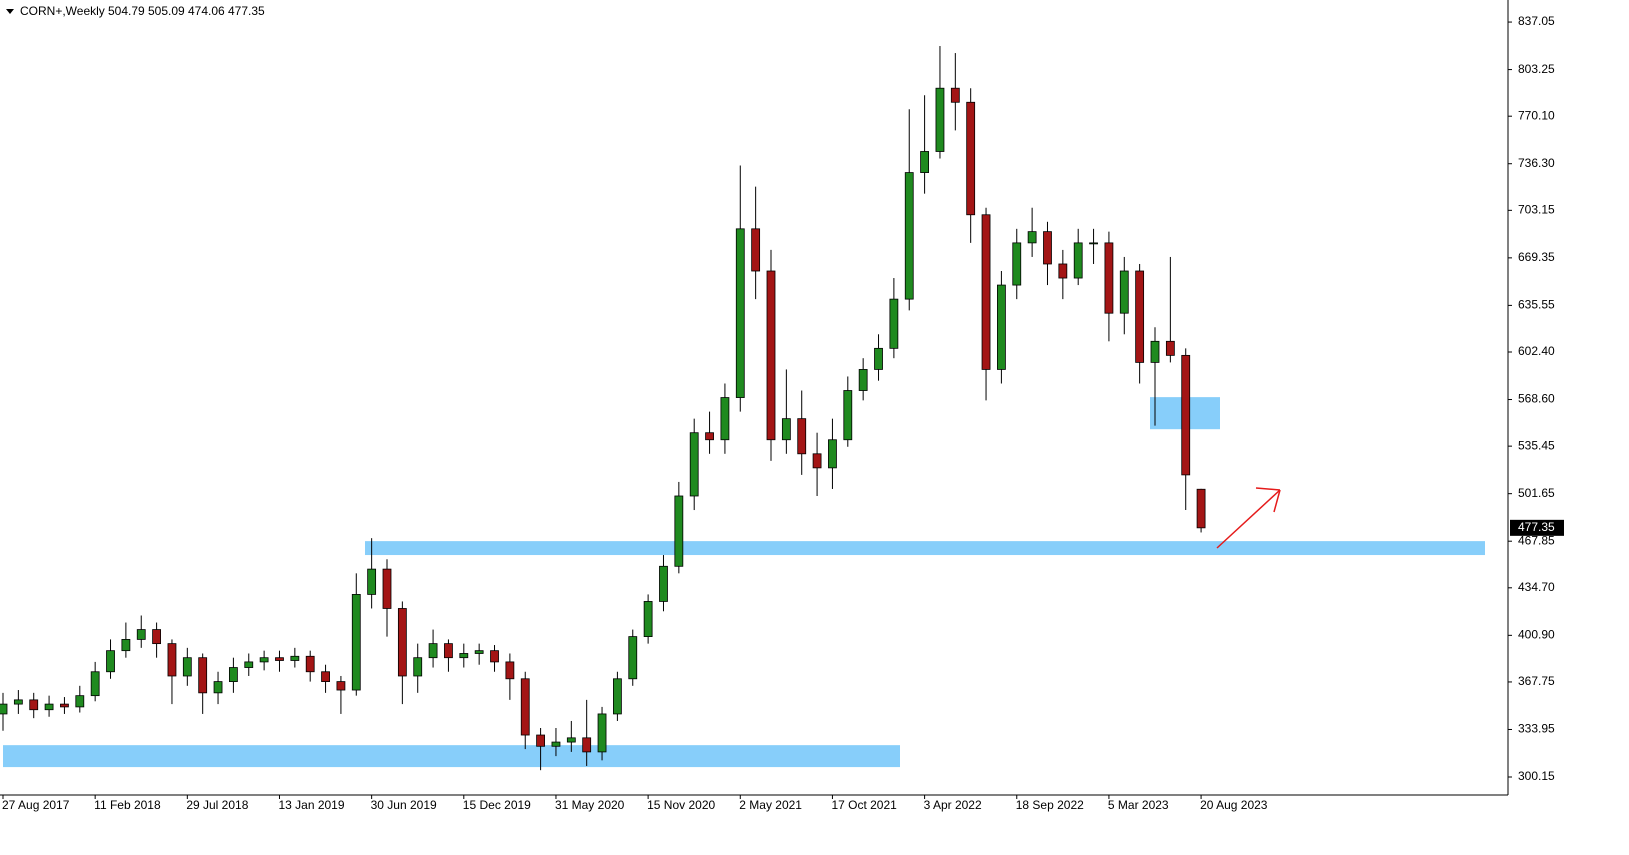 The height and width of the screenshot is (855, 1629). I want to click on arrow-shaft, so click(1248, 519).